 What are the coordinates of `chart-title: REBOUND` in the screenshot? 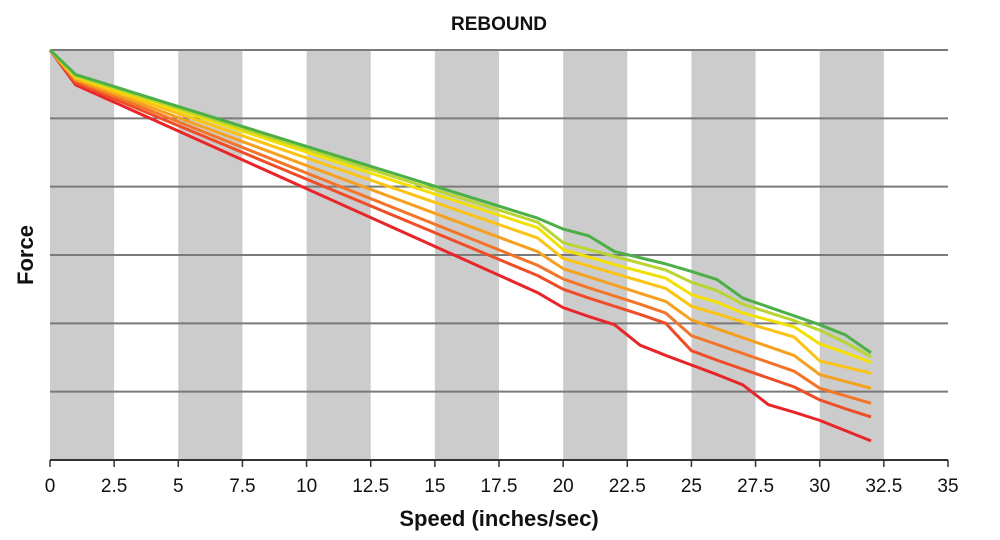 It's located at (499, 24).